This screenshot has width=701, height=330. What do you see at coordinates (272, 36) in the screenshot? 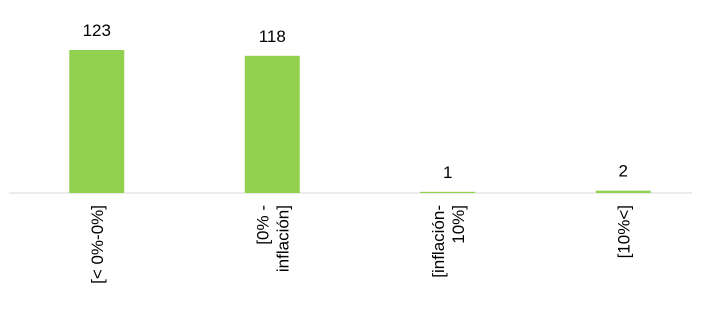
I see `data-label-1: 118` at bounding box center [272, 36].